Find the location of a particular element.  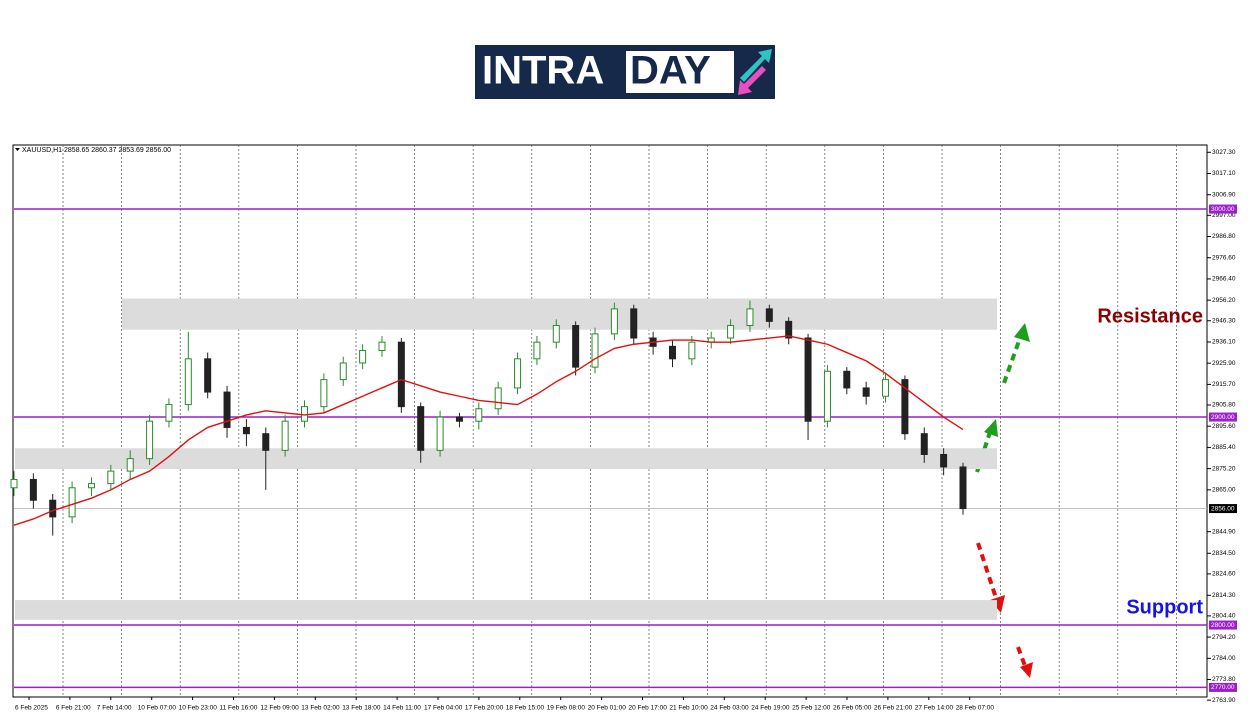

y-tick-label: 2804.40 is located at coordinates (1224, 616).